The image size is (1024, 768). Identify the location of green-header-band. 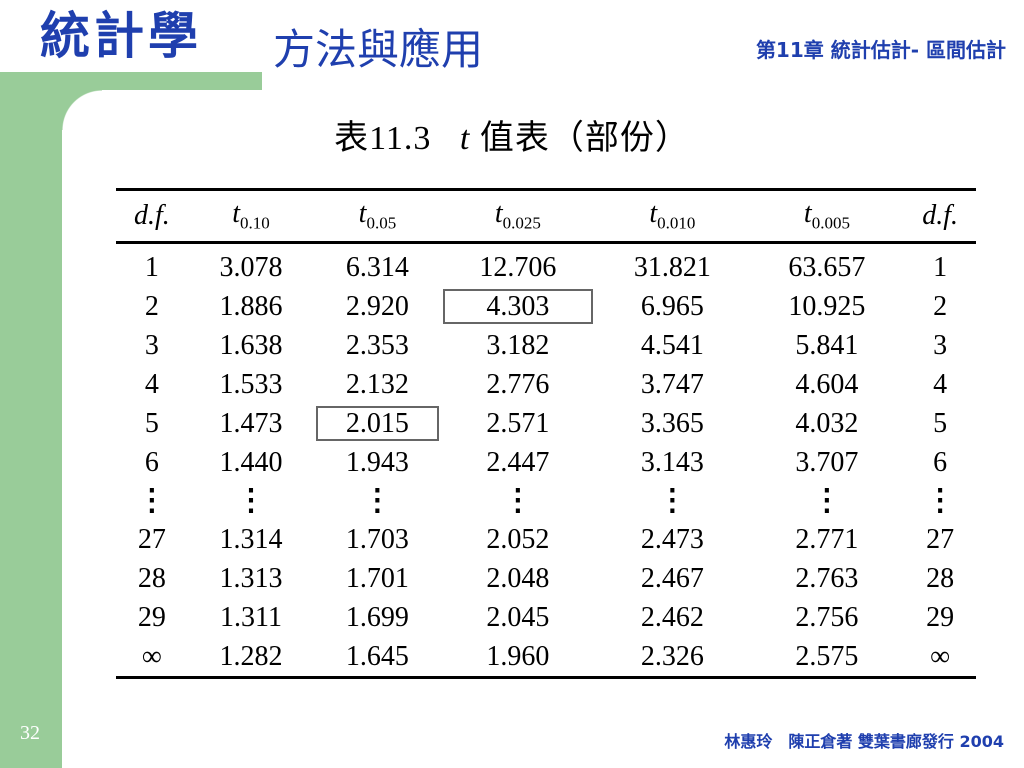
(131, 81).